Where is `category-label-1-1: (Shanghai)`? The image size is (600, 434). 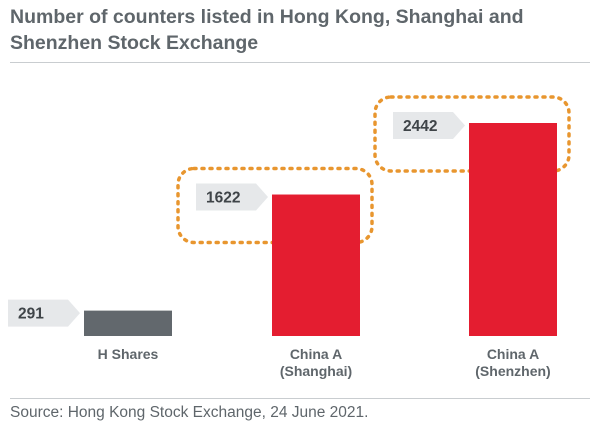
category-label-1-1: (Shanghai) is located at coordinates (316, 371).